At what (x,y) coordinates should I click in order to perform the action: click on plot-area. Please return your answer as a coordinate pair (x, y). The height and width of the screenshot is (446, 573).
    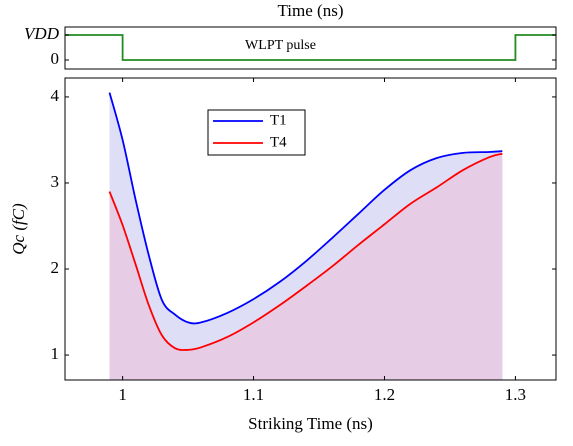
    Looking at the image, I should click on (310, 47).